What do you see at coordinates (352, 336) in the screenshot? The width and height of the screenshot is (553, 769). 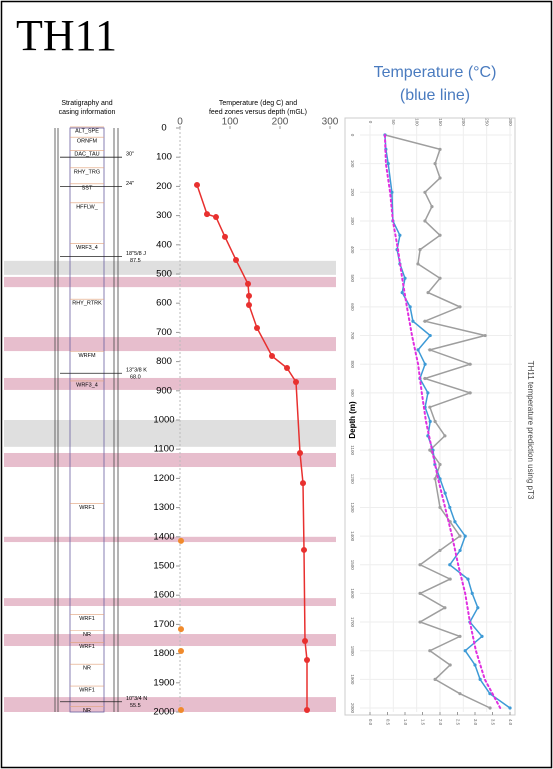 I see `y-tick-label: 700` at bounding box center [352, 336].